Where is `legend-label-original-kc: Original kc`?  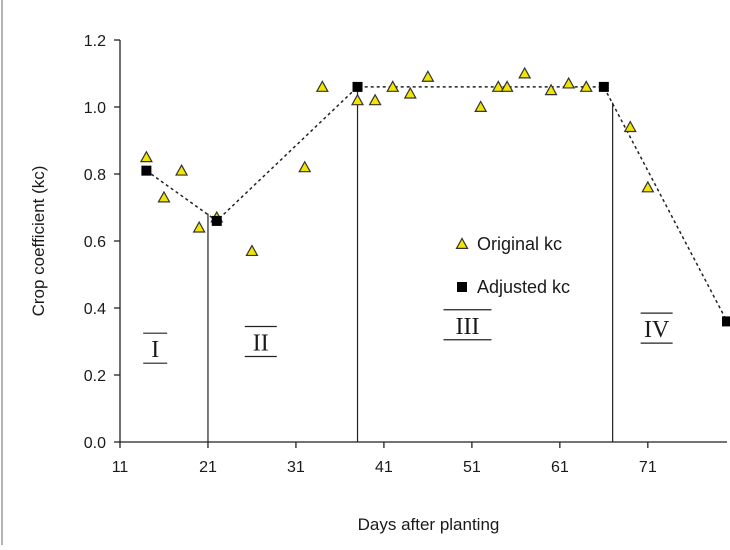 legend-label-original-kc: Original kc is located at coordinates (519, 244).